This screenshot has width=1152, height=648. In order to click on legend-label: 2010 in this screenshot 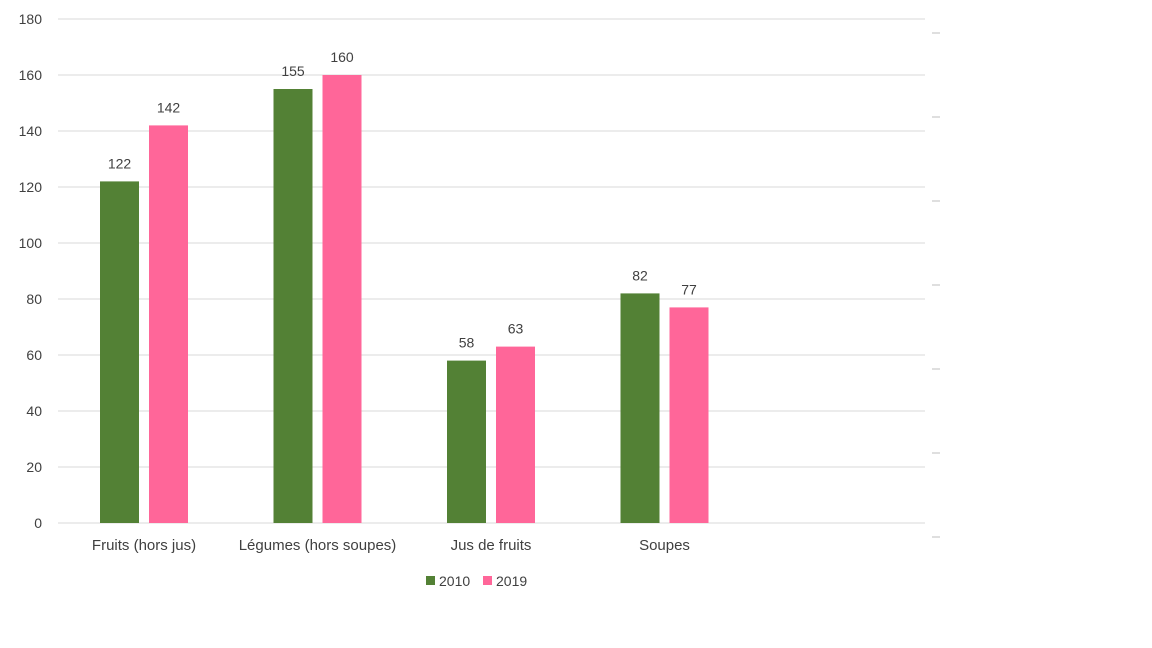, I will do `click(454, 581)`.